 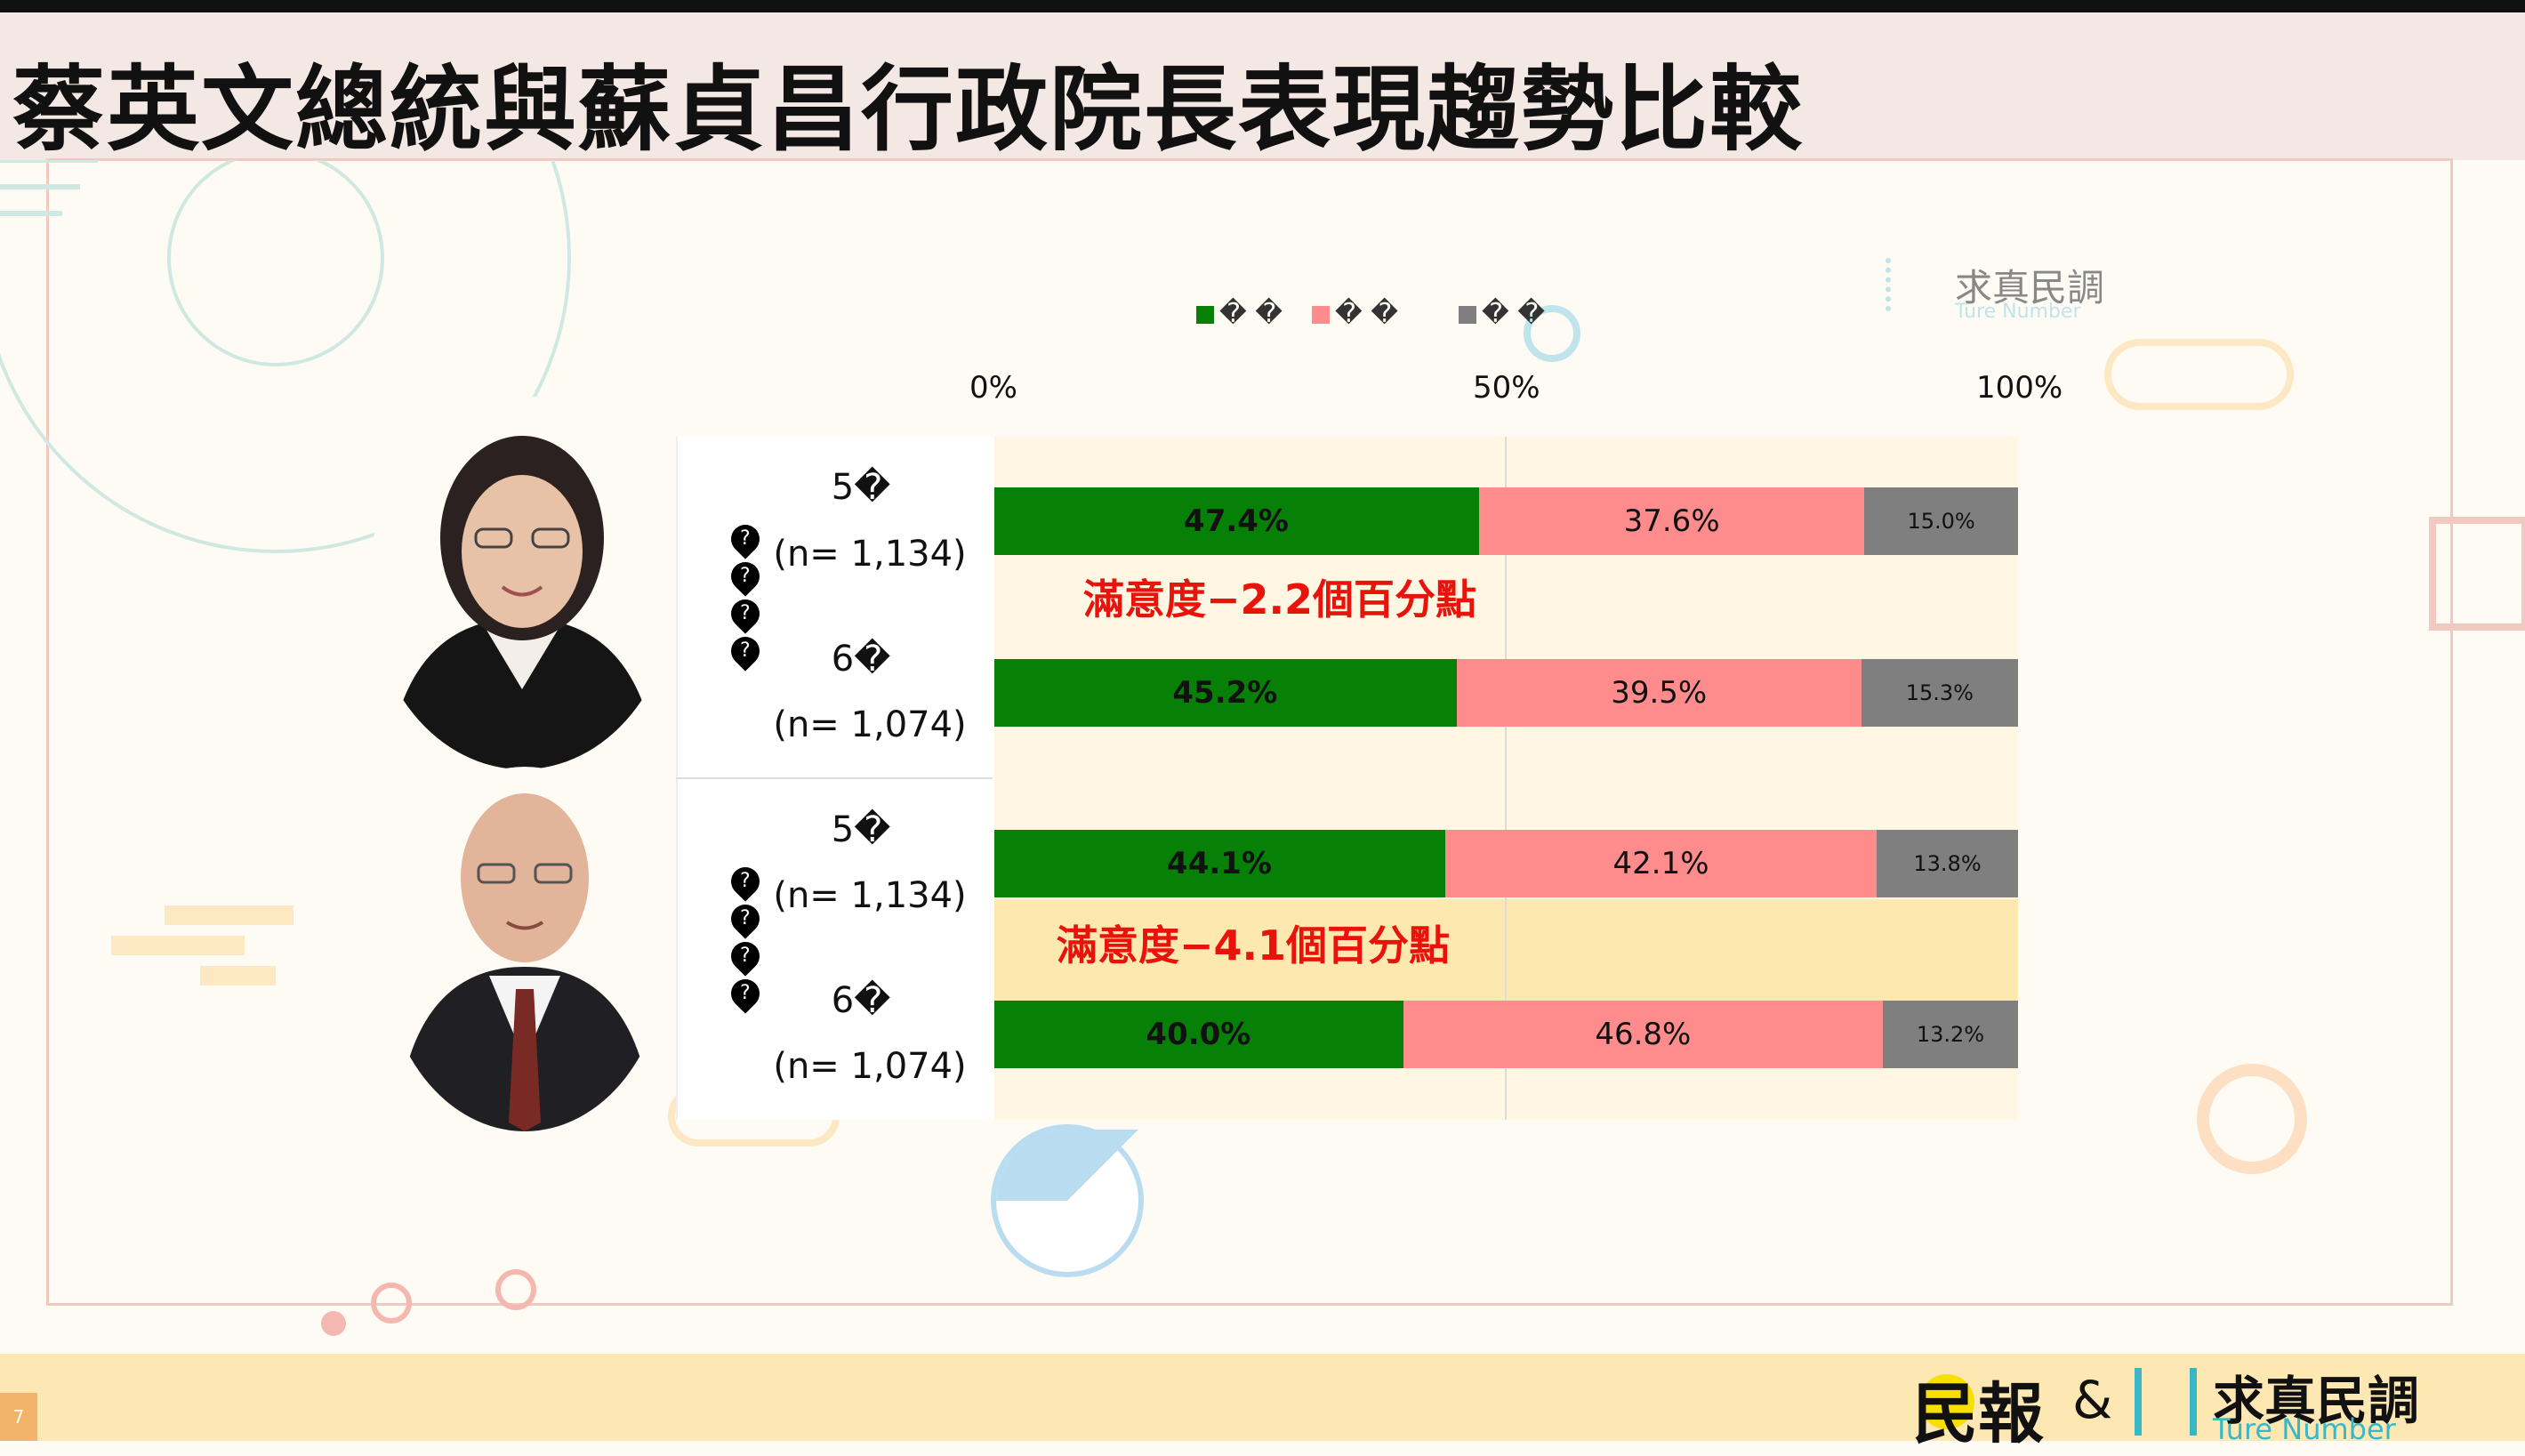 I want to click on category-label-2-month: 6�, so click(x=861, y=659).